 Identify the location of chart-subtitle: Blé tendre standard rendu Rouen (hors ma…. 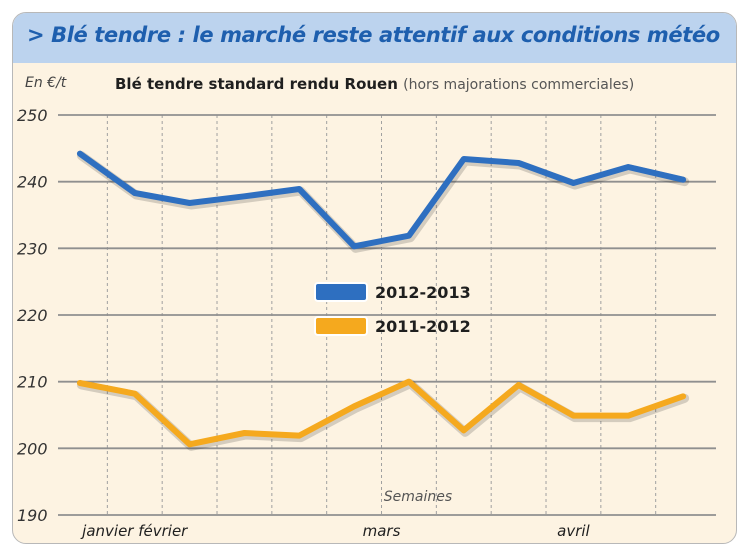
(374, 84).